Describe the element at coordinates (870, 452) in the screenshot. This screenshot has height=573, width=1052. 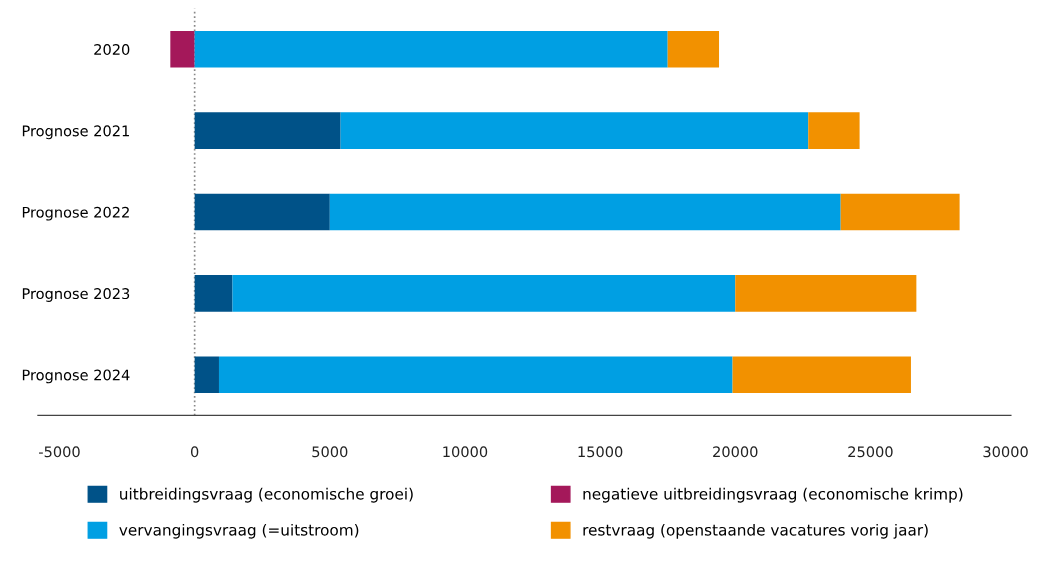
I see `x-tick-label: 25000` at that location.